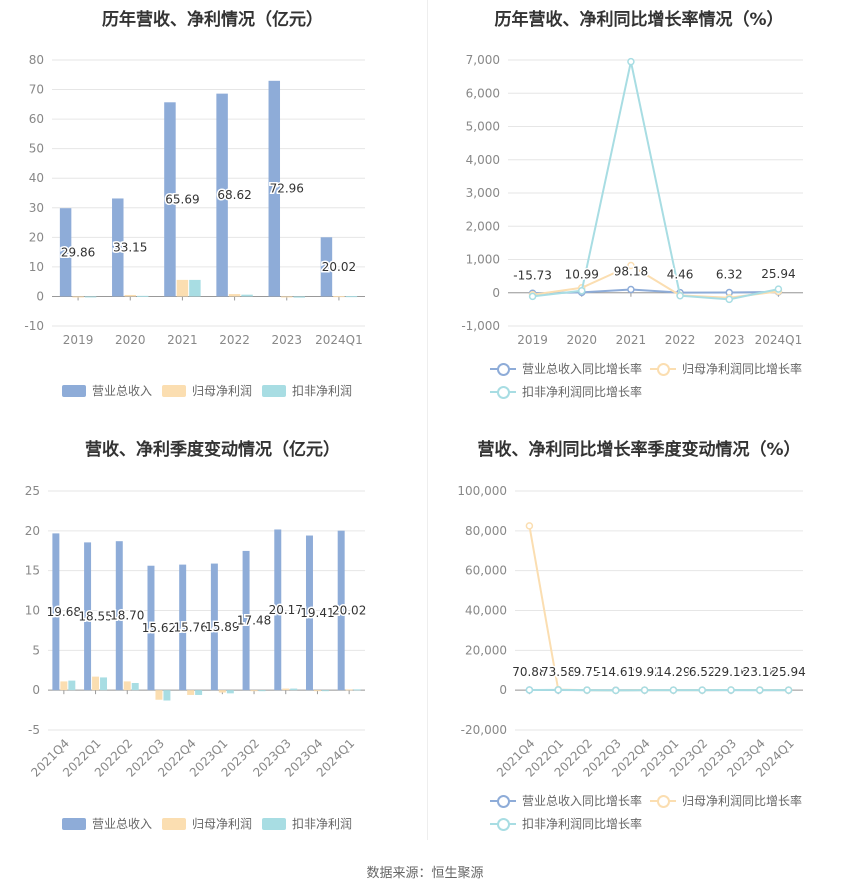 This screenshot has height=891, width=850. What do you see at coordinates (32, 491) in the screenshot?
I see `y-tick-label: 25` at bounding box center [32, 491].